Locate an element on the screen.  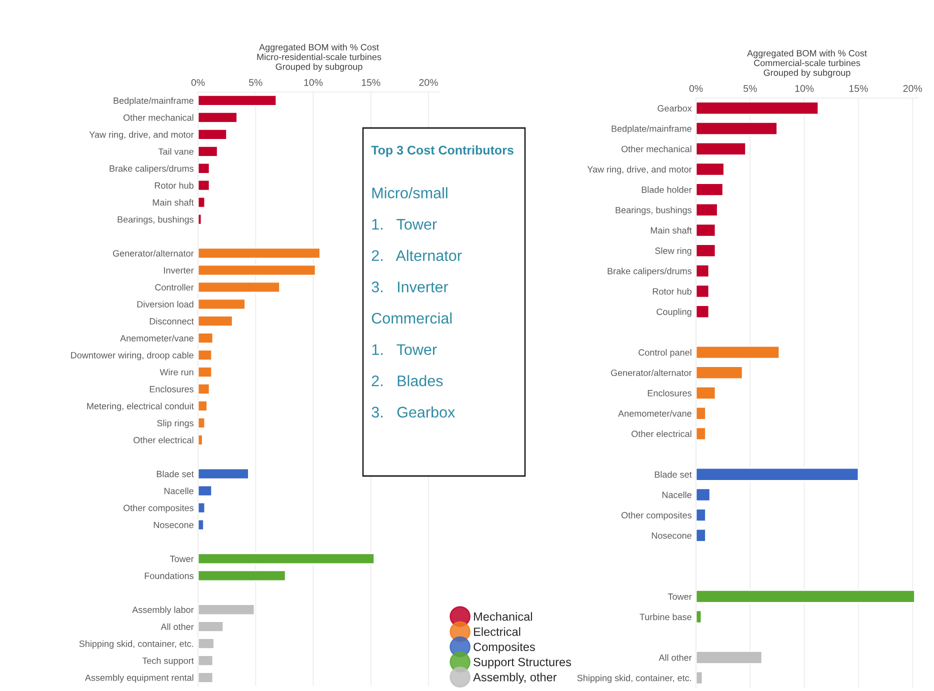
y-tick-label: Foundations is located at coordinates (169, 576).